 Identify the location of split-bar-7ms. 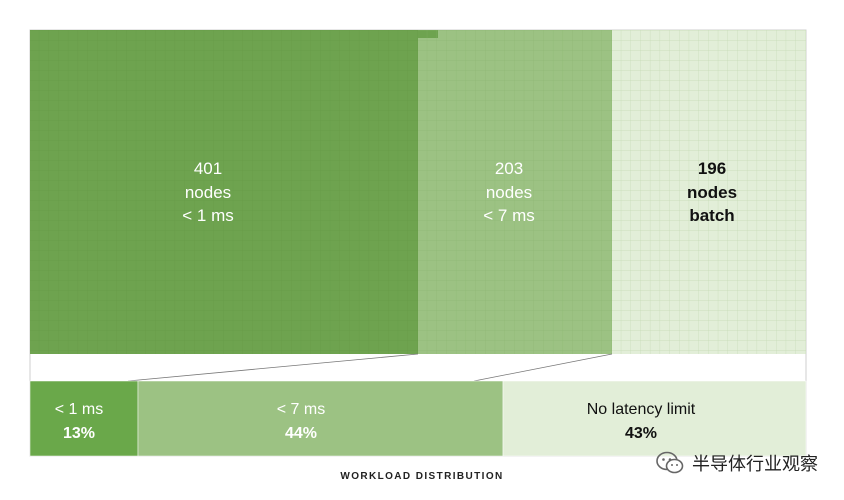
(320, 418).